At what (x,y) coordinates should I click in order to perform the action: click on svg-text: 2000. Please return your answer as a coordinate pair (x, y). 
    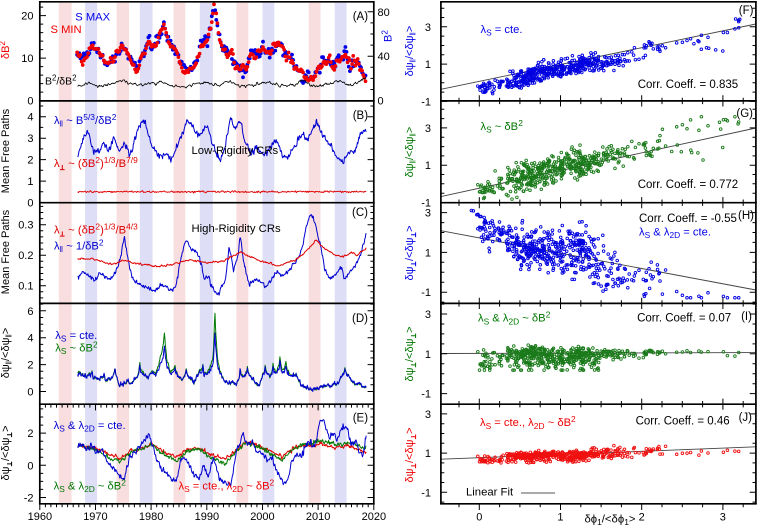
    Looking at the image, I should click on (262, 517).